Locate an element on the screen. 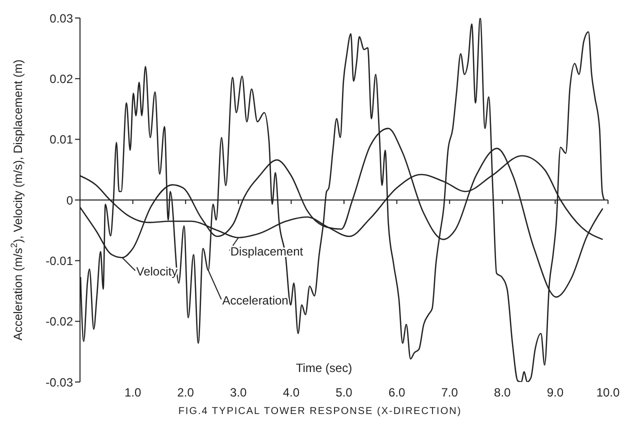  y-tick-label: 0.01 is located at coordinates (62, 139).